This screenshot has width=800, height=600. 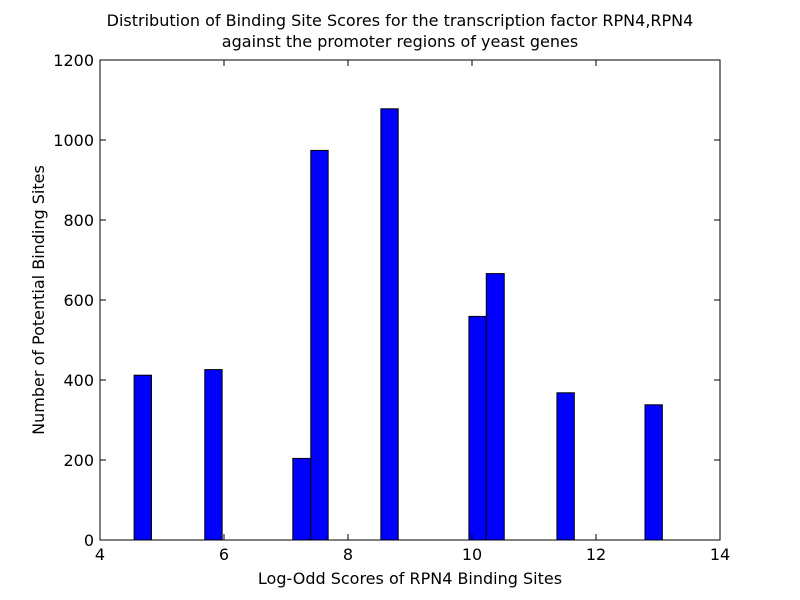 I want to click on y-tick-label-5: 1000, so click(x=73, y=140).